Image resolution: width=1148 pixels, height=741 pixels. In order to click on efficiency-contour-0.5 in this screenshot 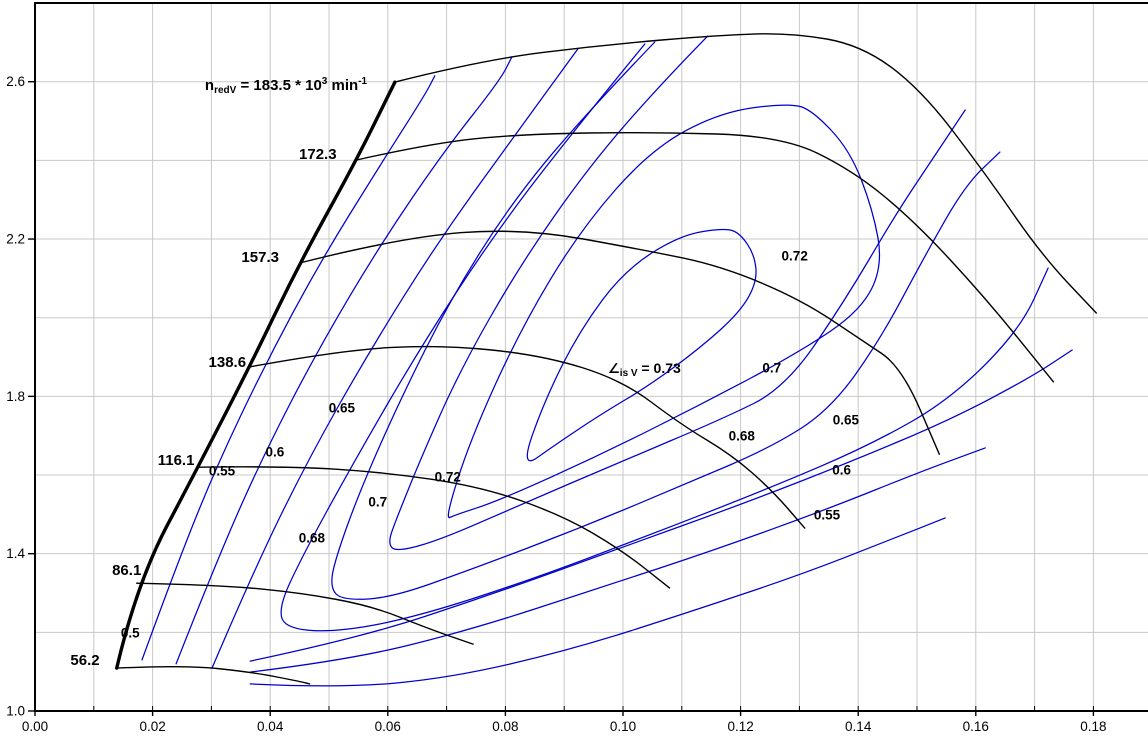, I will do `click(597, 602)`.